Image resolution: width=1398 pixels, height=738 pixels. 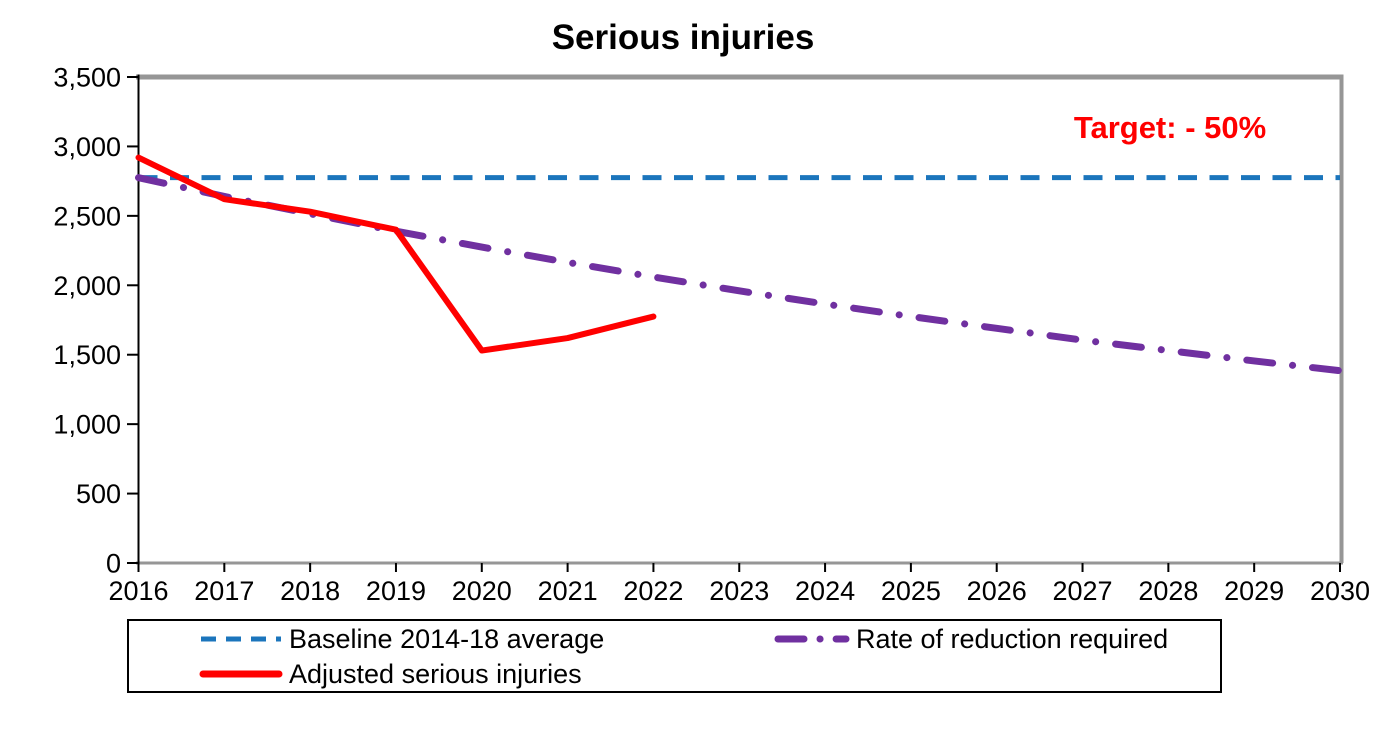 I want to click on x-tick-label: 2019, so click(x=396, y=591).